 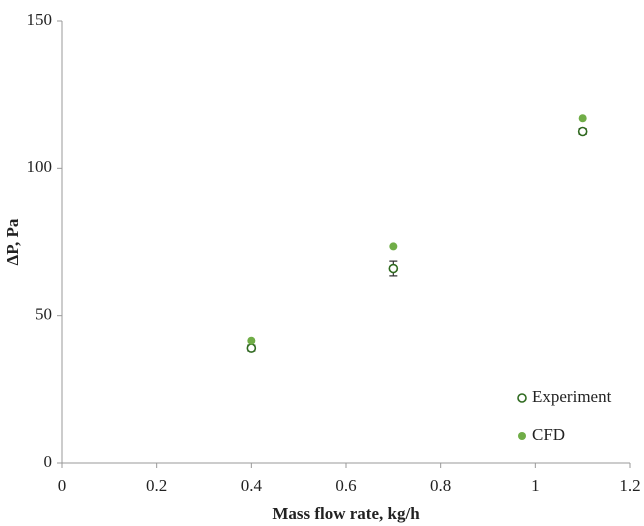 What do you see at coordinates (346, 513) in the screenshot?
I see `x-axis-title: Mass flow rate, kg/h` at bounding box center [346, 513].